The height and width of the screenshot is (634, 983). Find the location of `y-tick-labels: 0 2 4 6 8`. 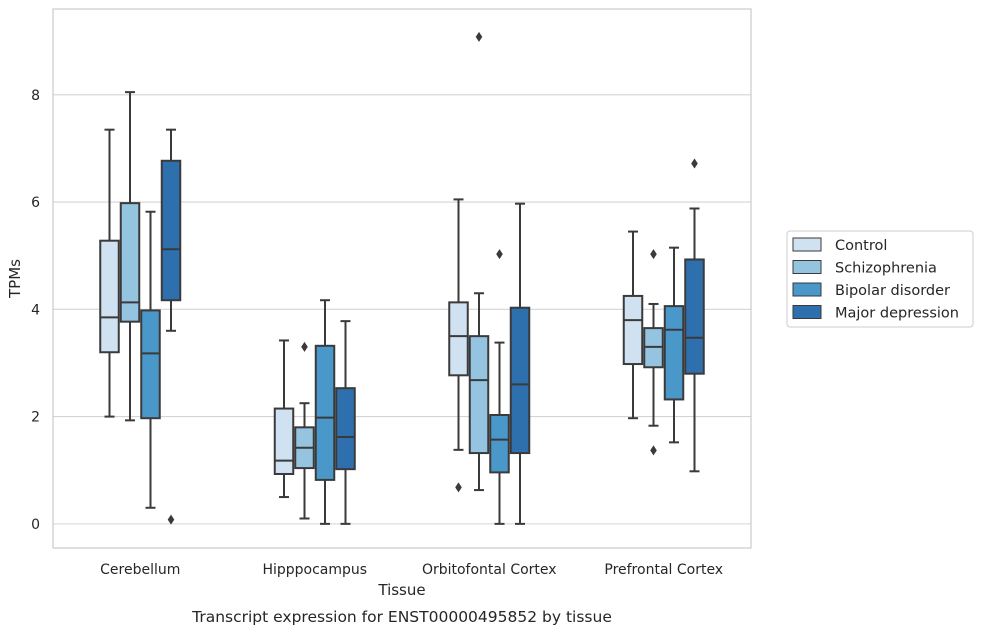

y-tick-labels: 0 2 4 6 8 is located at coordinates (35, 310).